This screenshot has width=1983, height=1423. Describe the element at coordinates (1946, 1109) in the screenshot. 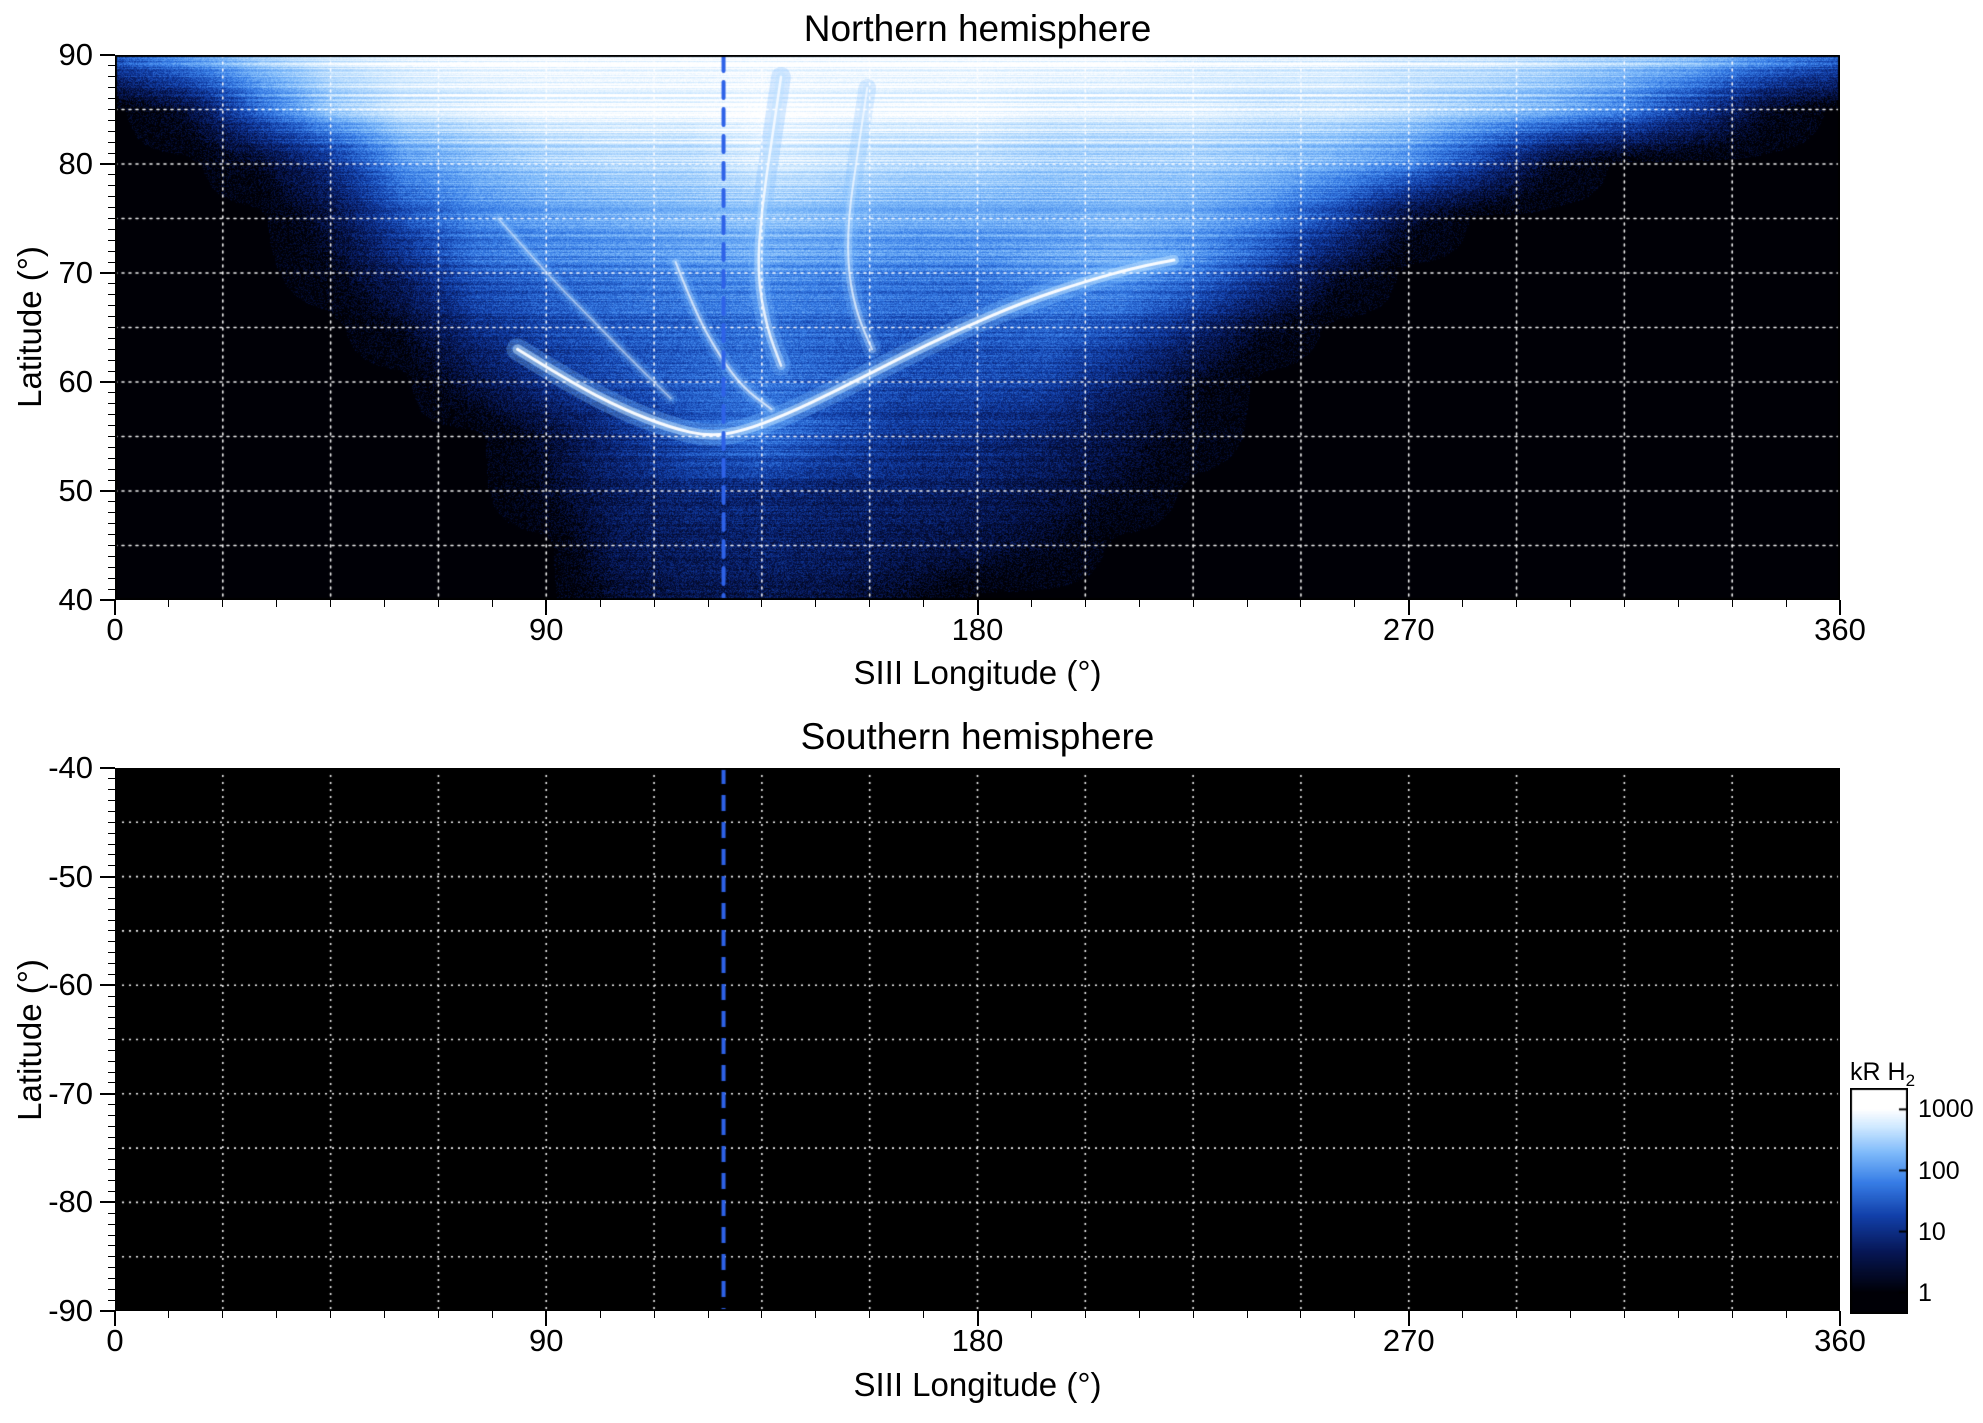

I see `colorbar-tick-label: 1000` at that location.